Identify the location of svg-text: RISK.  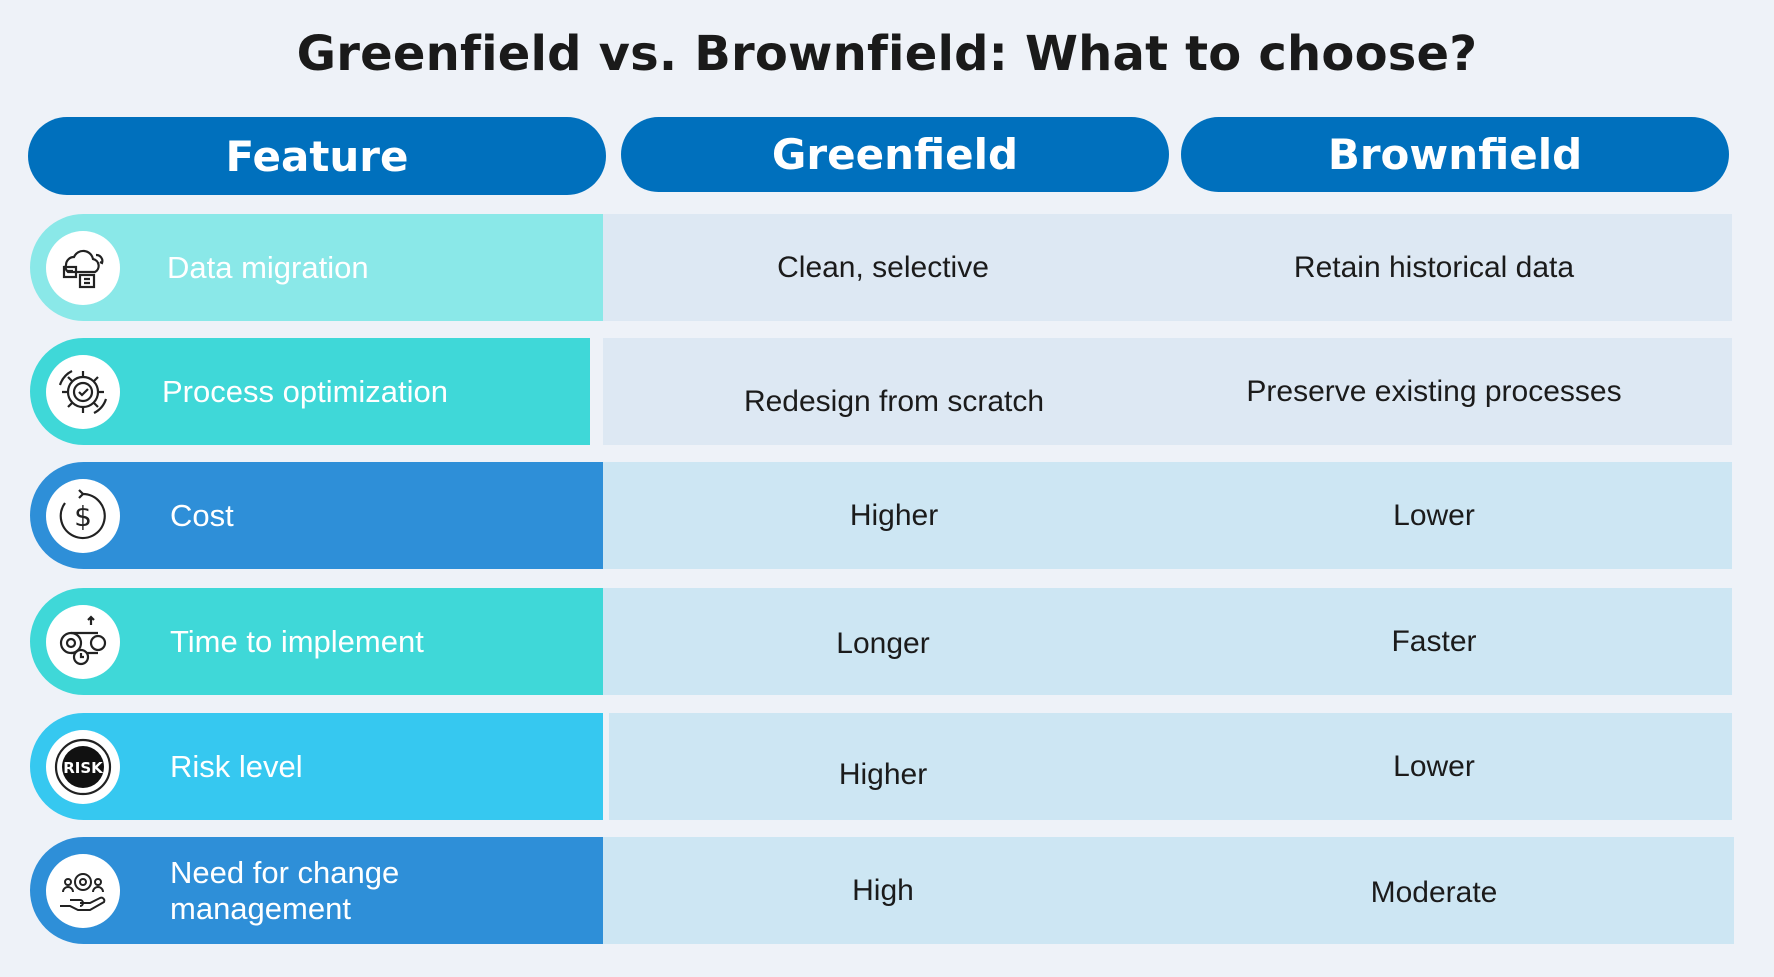
(83, 768).